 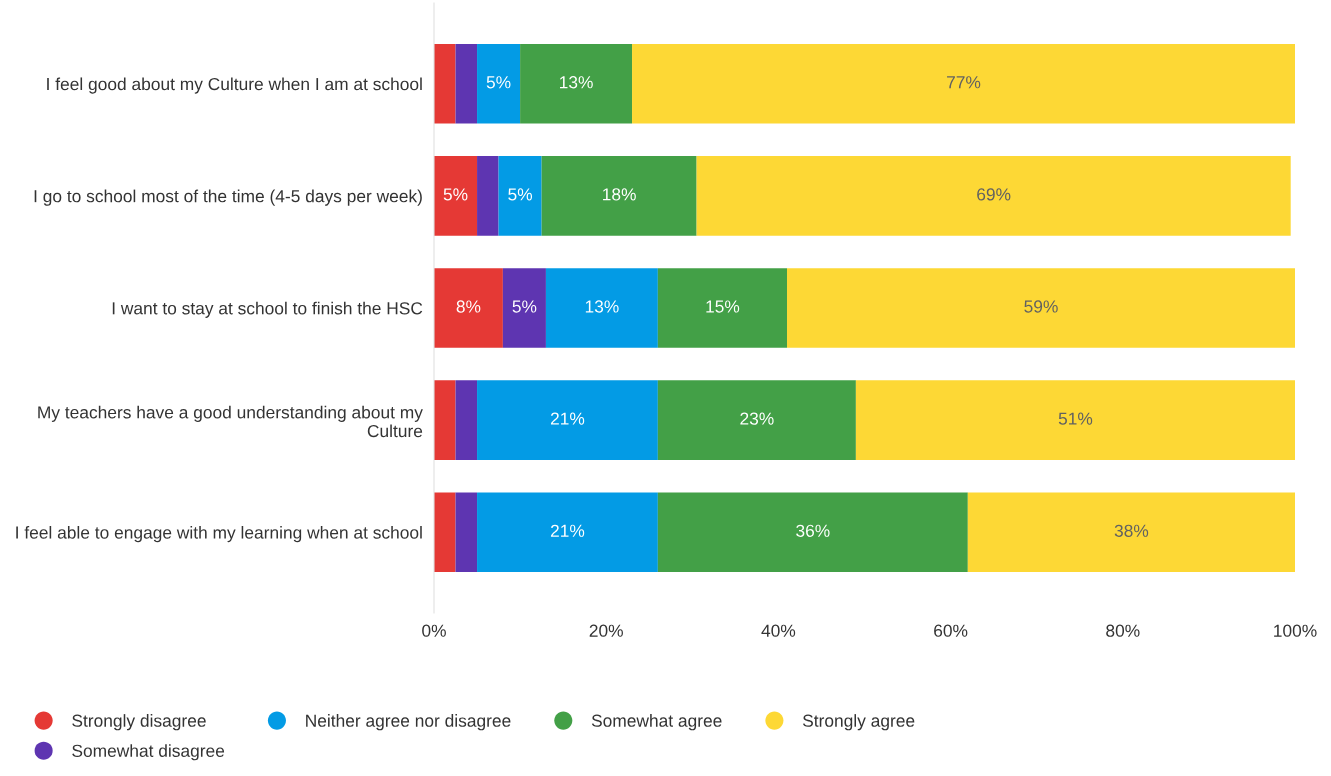 What do you see at coordinates (148, 752) in the screenshot?
I see `legend-label: Somewhat disagree` at bounding box center [148, 752].